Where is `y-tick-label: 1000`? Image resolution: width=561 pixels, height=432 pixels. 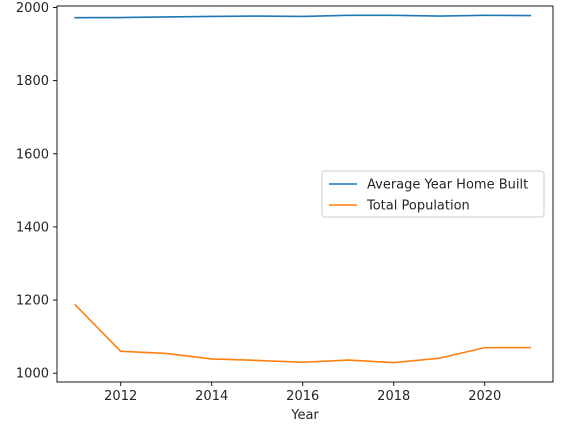 y-tick-label: 1000 is located at coordinates (32, 374).